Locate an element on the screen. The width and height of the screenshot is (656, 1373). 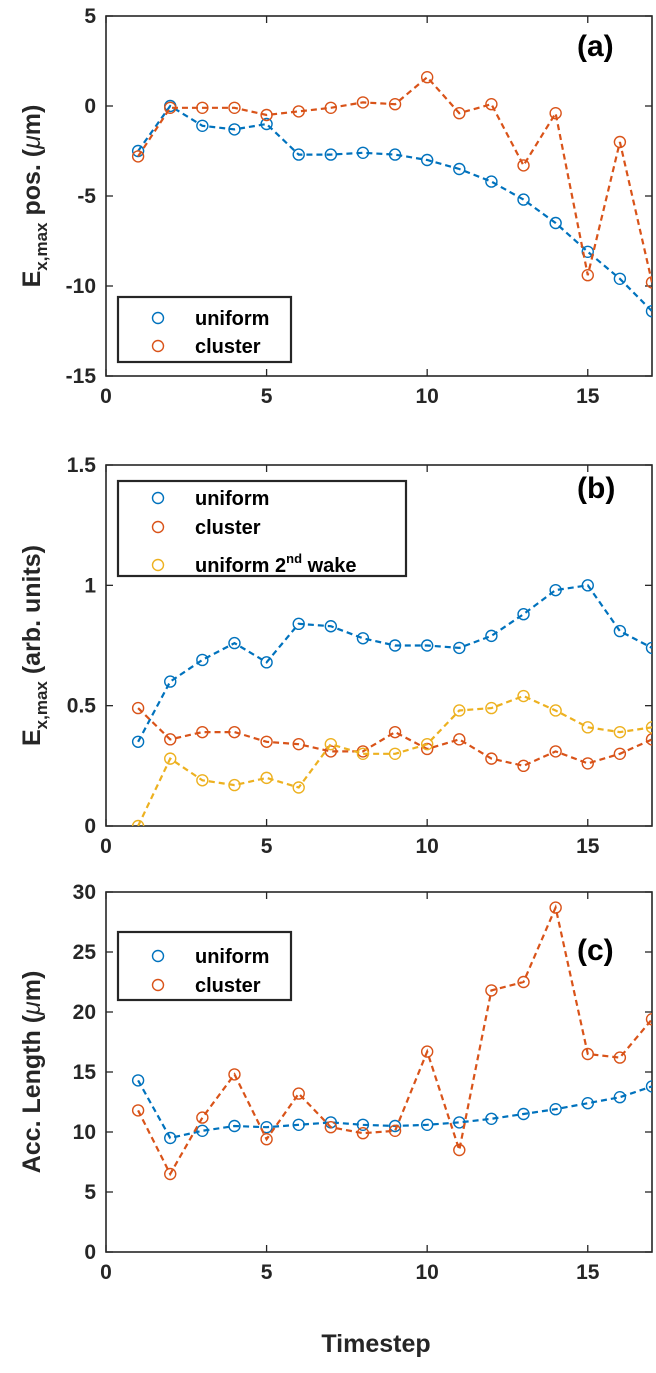
x-tick-label-b: 0 is located at coordinates (106, 846).